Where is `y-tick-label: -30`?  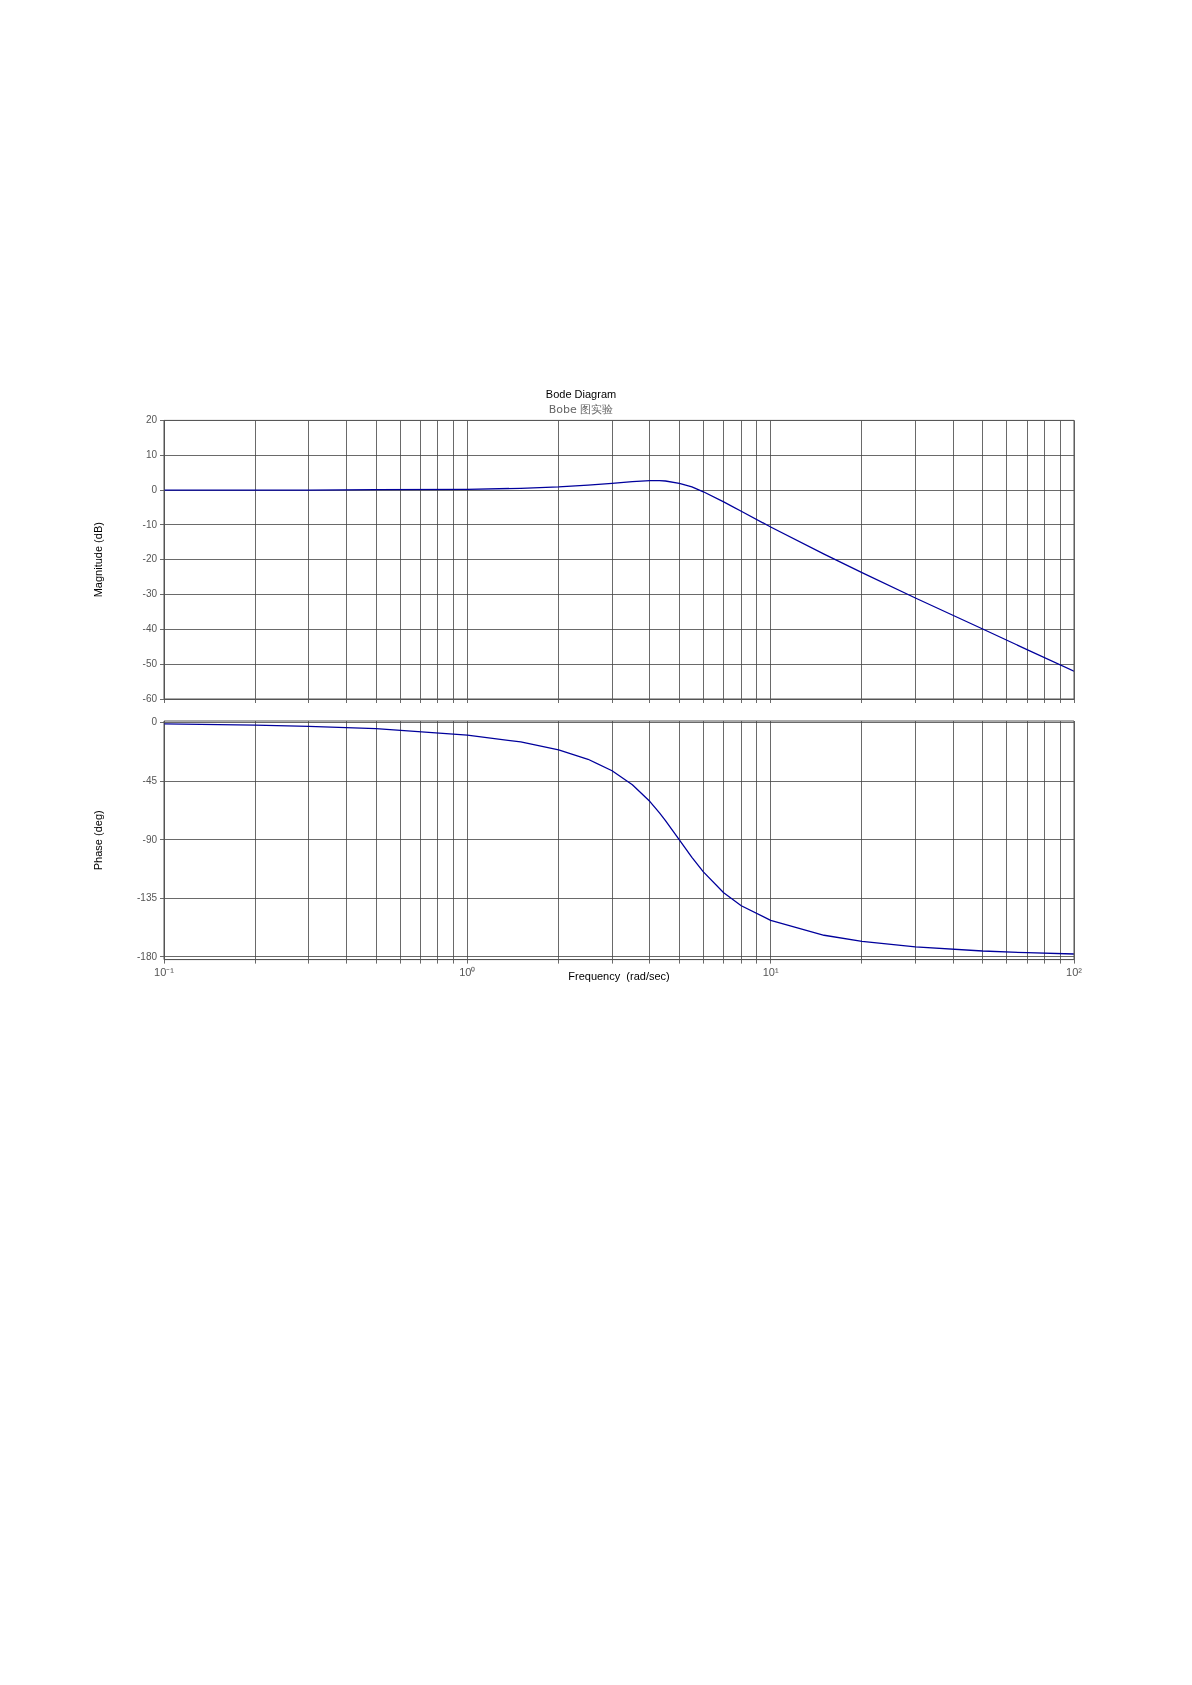
y-tick-label: -30 is located at coordinates (150, 594).